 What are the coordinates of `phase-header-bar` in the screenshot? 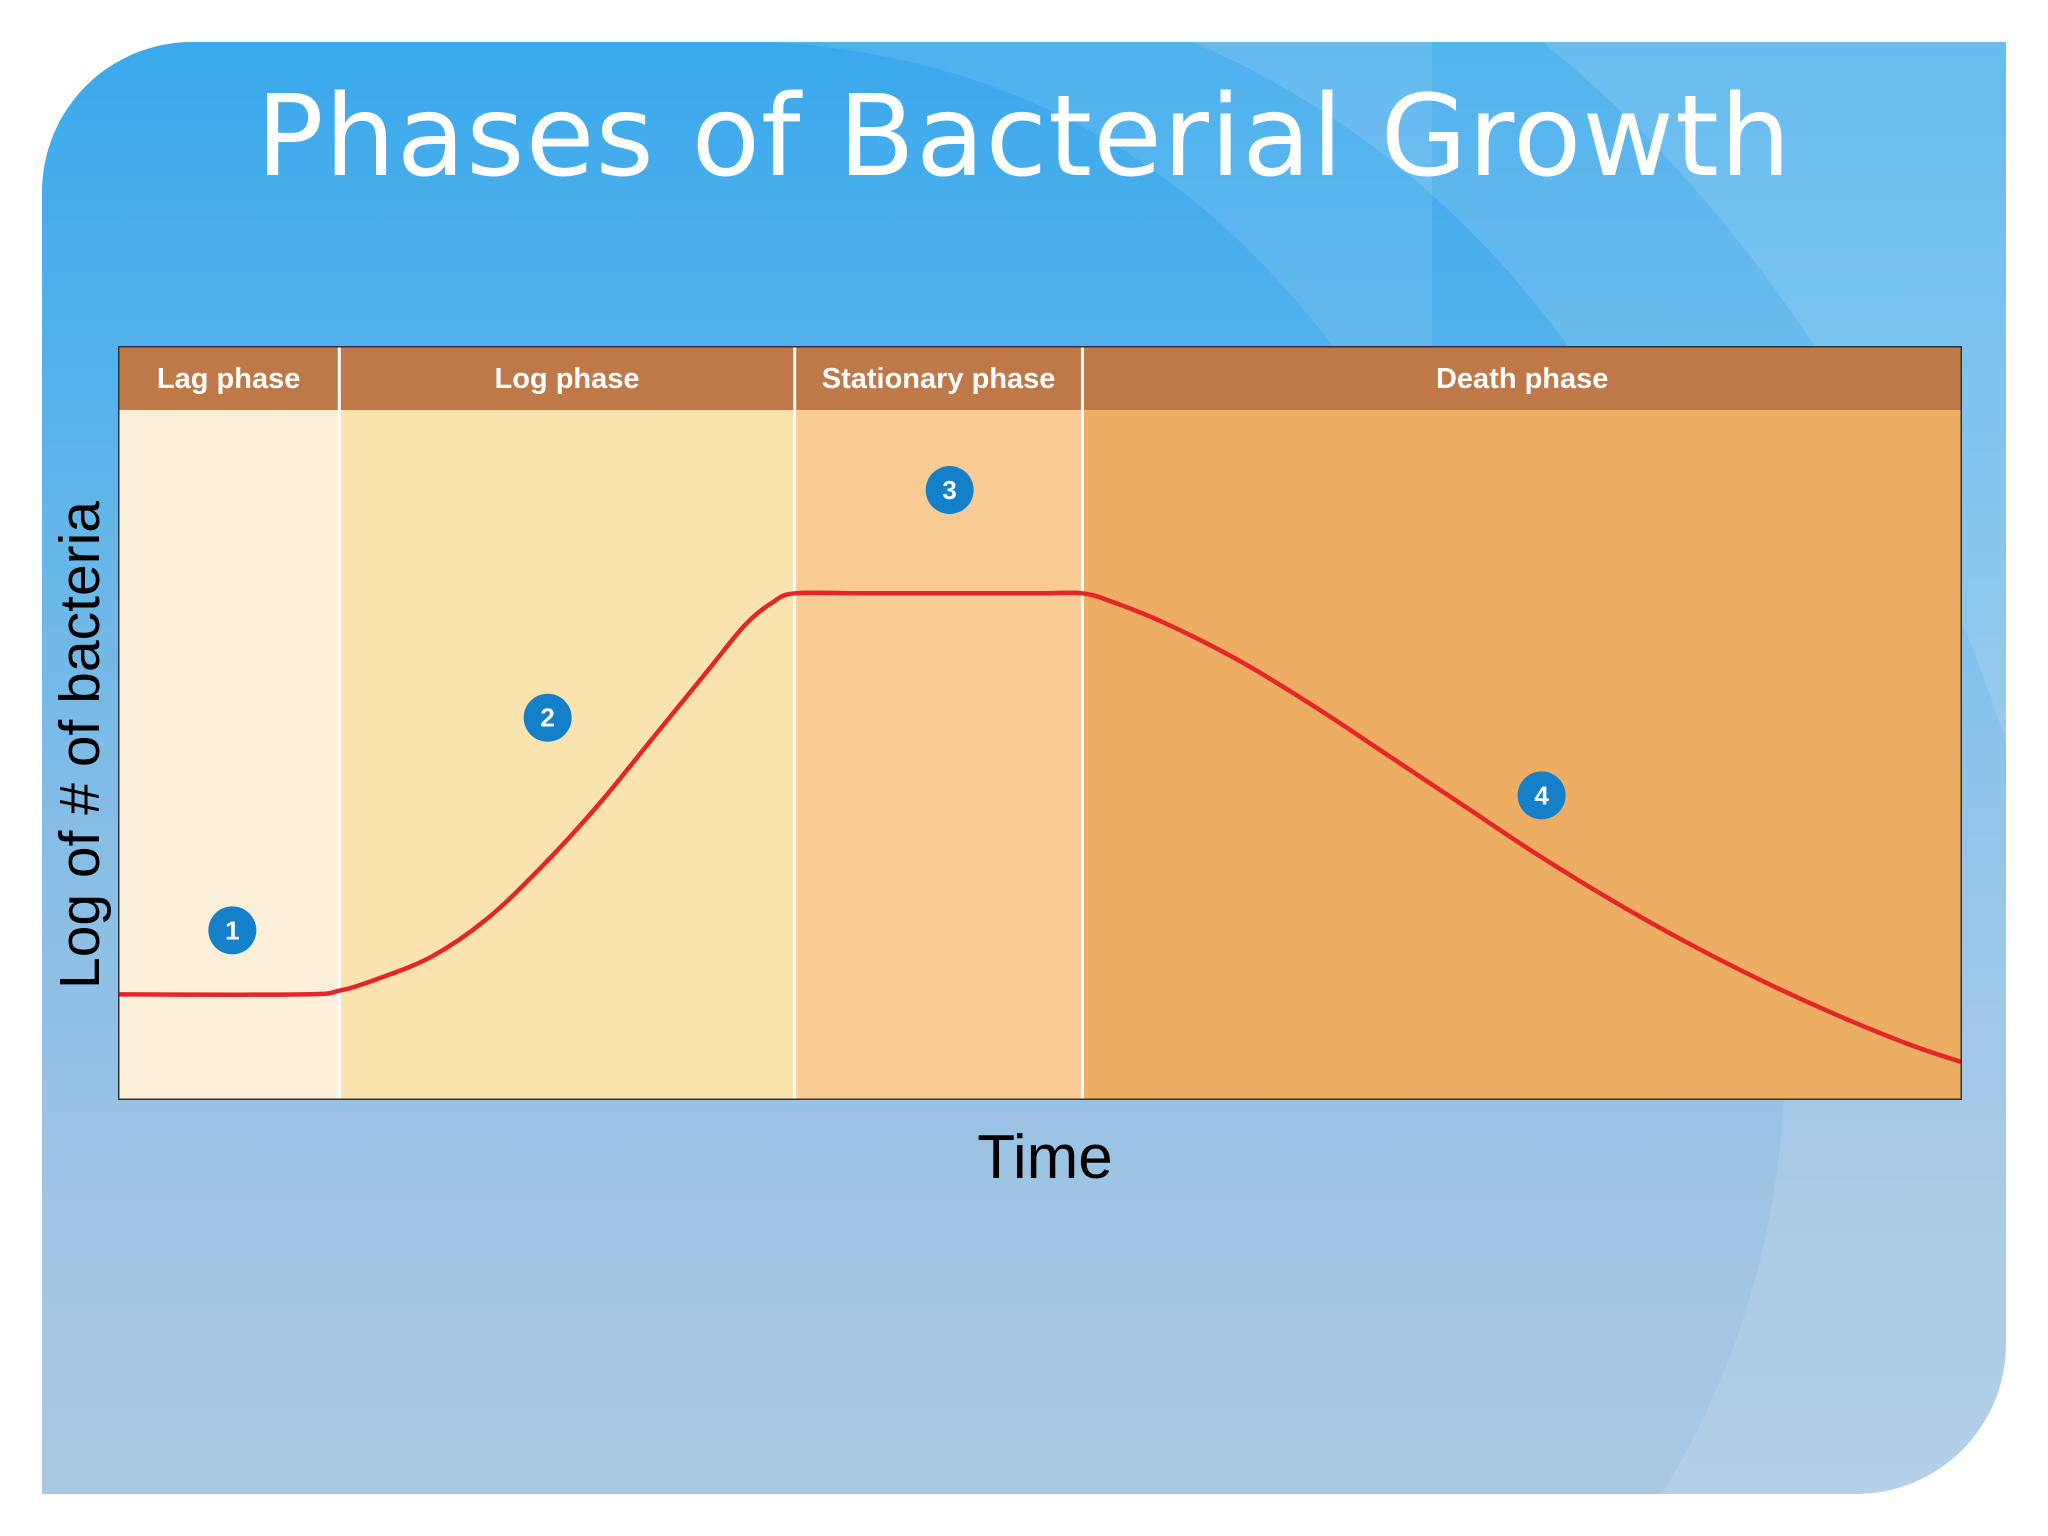 It's located at (1040, 378).